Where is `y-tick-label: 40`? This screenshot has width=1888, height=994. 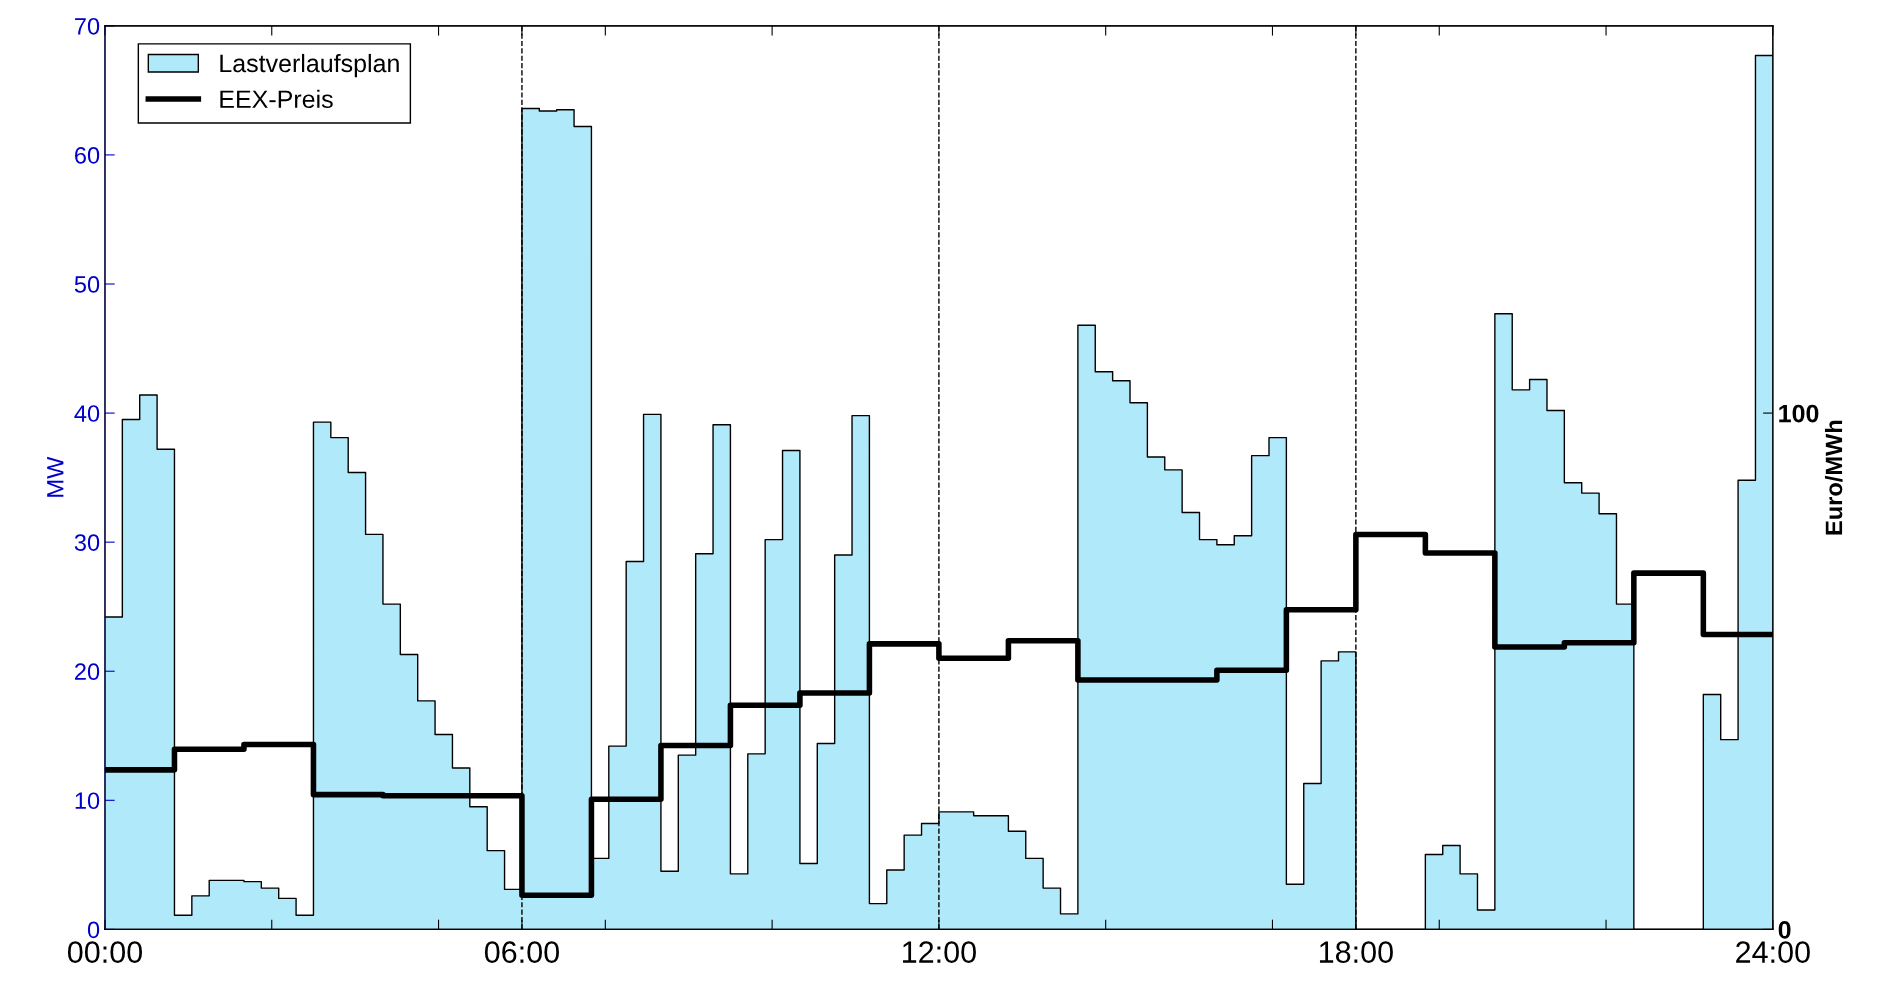
y-tick-label: 40 is located at coordinates (87, 413).